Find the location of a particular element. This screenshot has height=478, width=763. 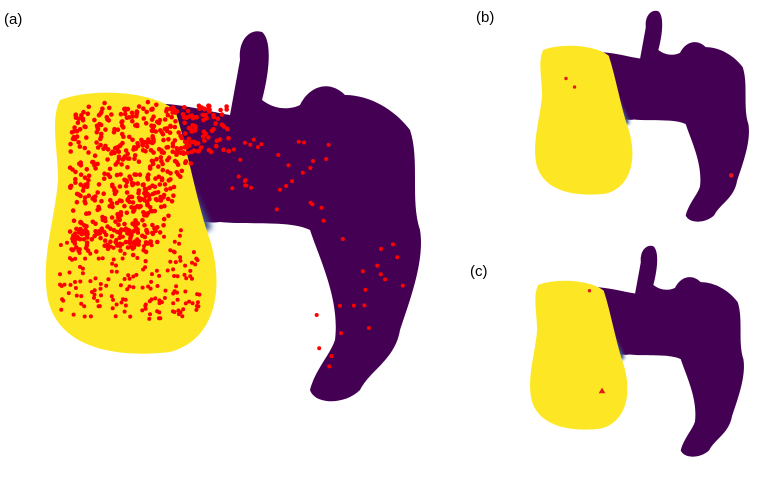

embedding is located at coordinates (637, 351).